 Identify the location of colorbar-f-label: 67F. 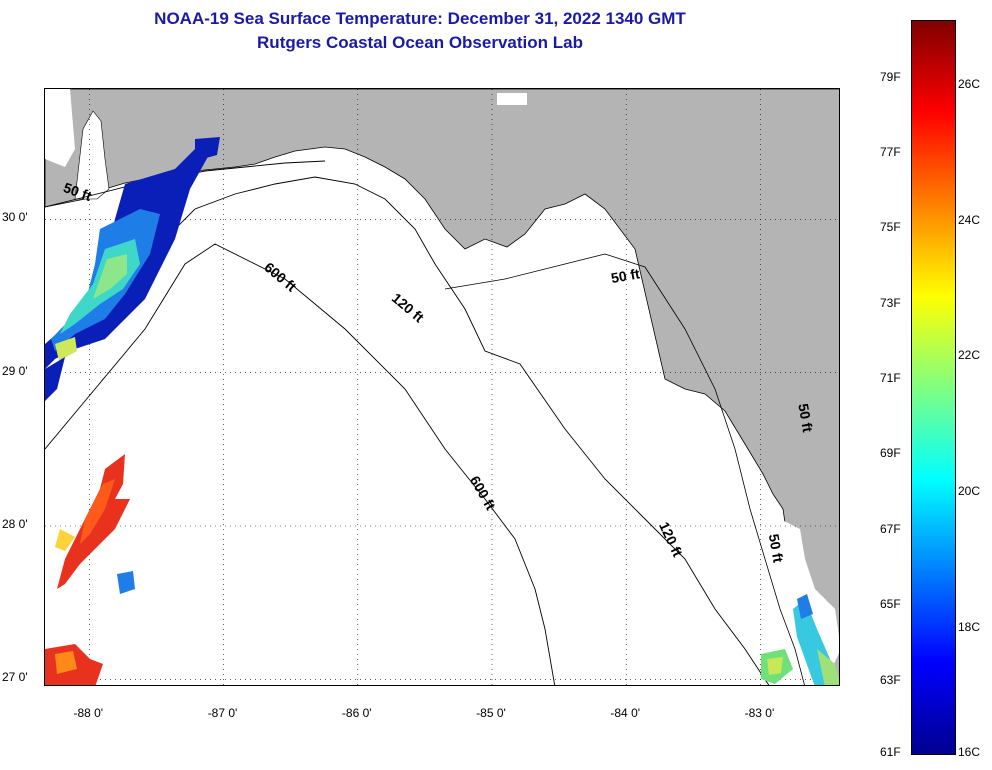
(890, 528).